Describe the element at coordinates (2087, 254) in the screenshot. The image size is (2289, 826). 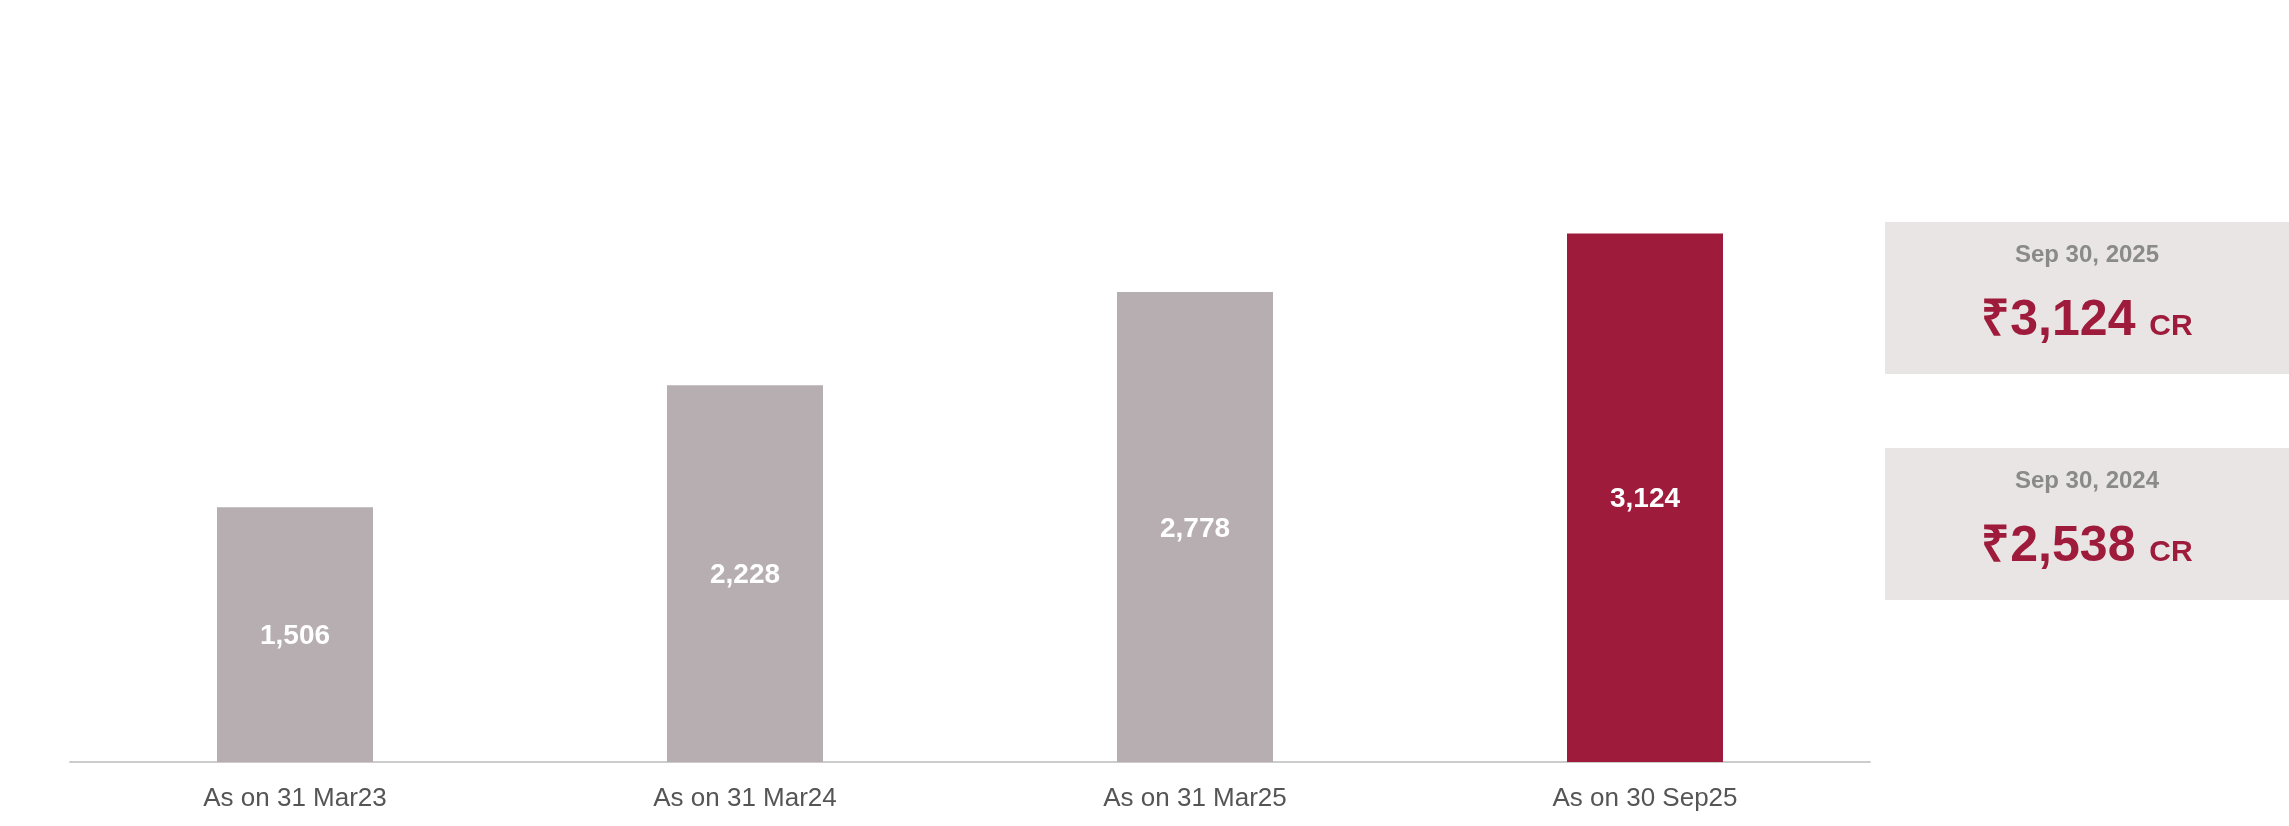
I see `text: Sep 30, 2025` at that location.